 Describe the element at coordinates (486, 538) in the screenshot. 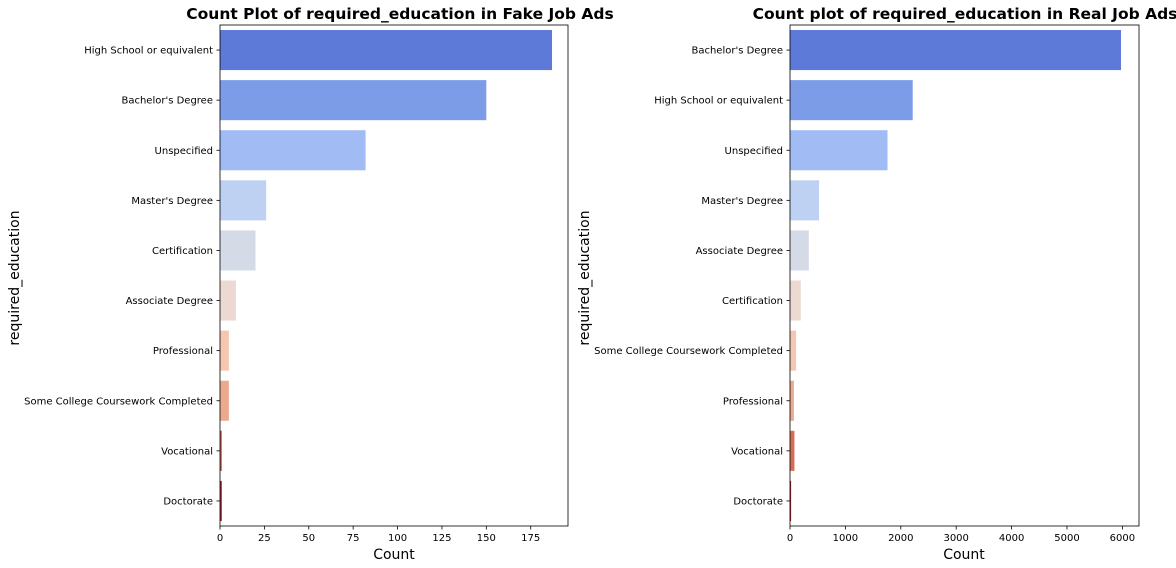

I see `x-tick-label-fake-6: 150` at that location.